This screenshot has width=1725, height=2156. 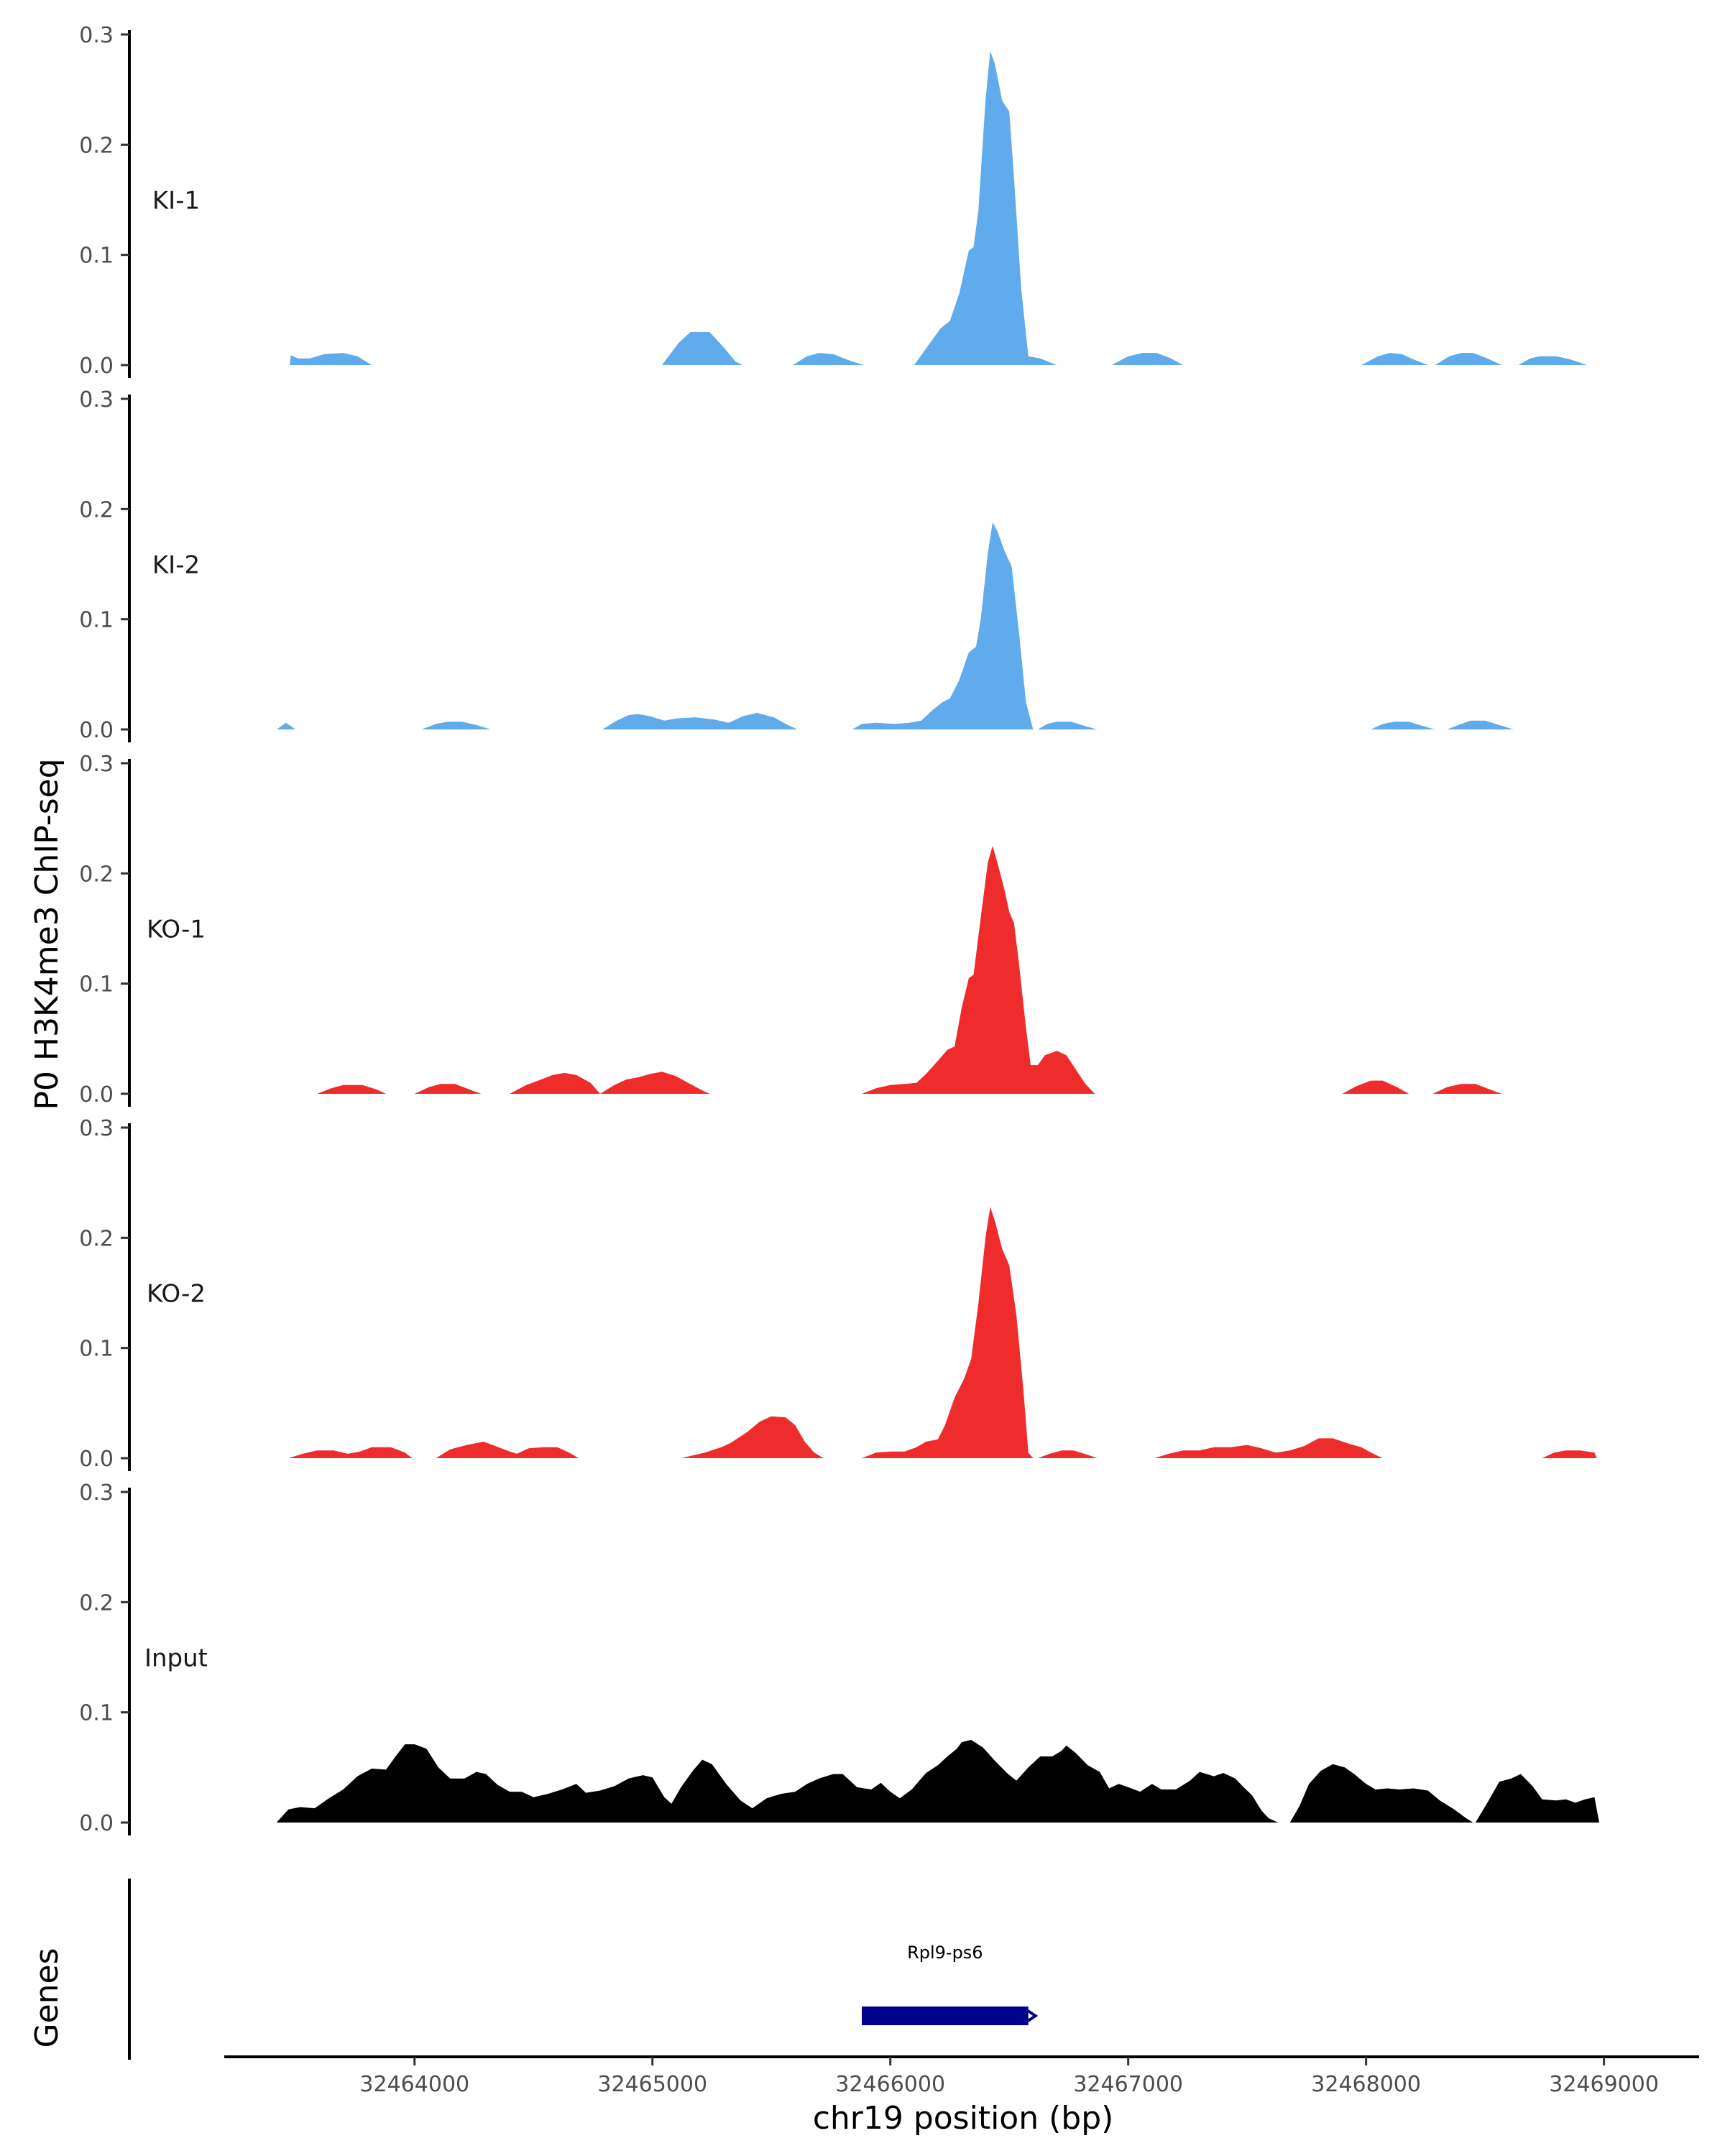 What do you see at coordinates (1032, 2016) in the screenshot?
I see `gene-strand-arrow` at bounding box center [1032, 2016].